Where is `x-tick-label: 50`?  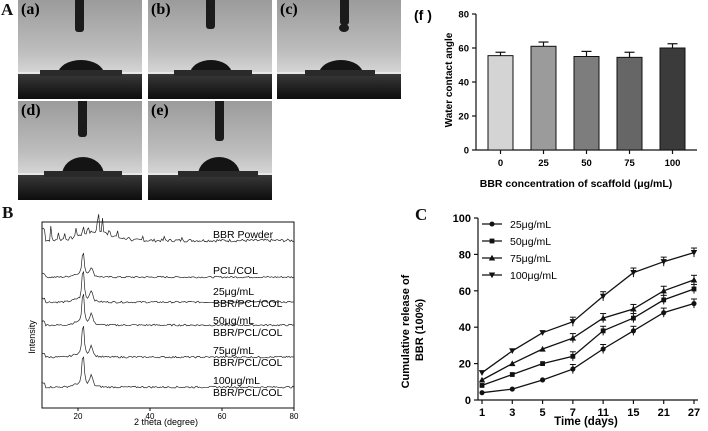 x-tick-label: 50 is located at coordinates (586, 163).